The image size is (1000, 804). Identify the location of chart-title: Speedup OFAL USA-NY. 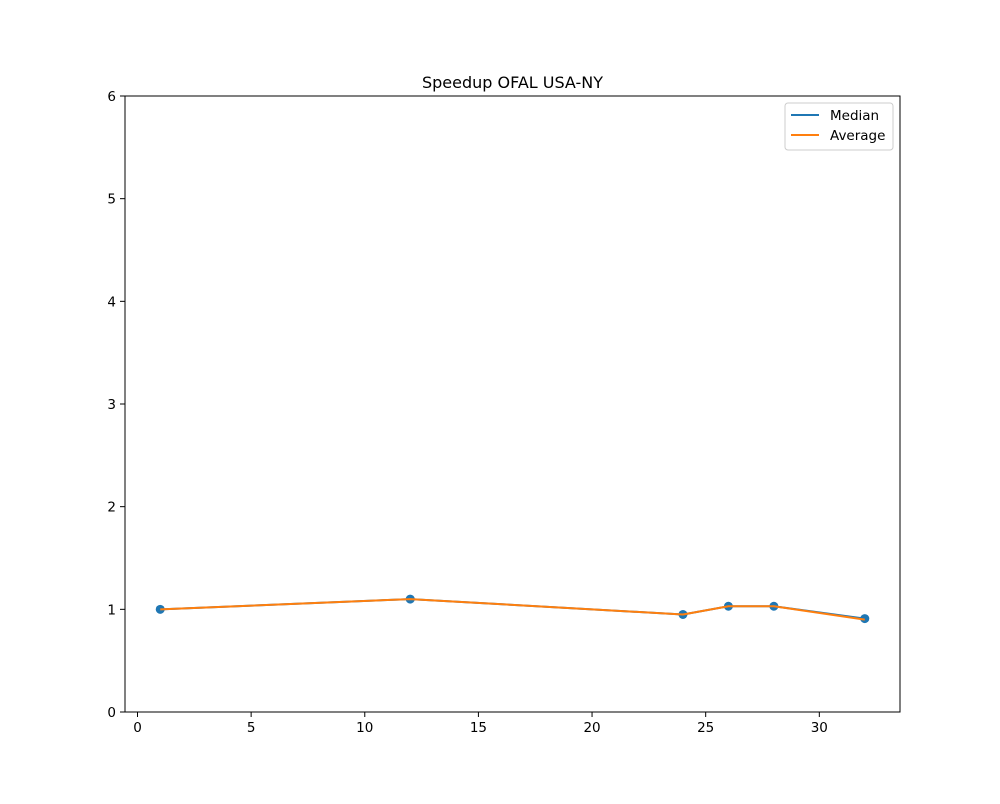
(512, 82).